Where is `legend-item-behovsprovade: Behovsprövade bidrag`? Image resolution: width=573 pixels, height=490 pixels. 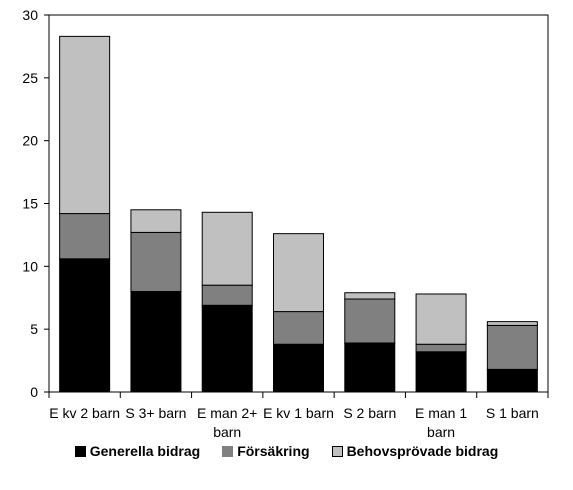 legend-item-behovsprovade: Behovsprövade bidrag is located at coordinates (415, 451).